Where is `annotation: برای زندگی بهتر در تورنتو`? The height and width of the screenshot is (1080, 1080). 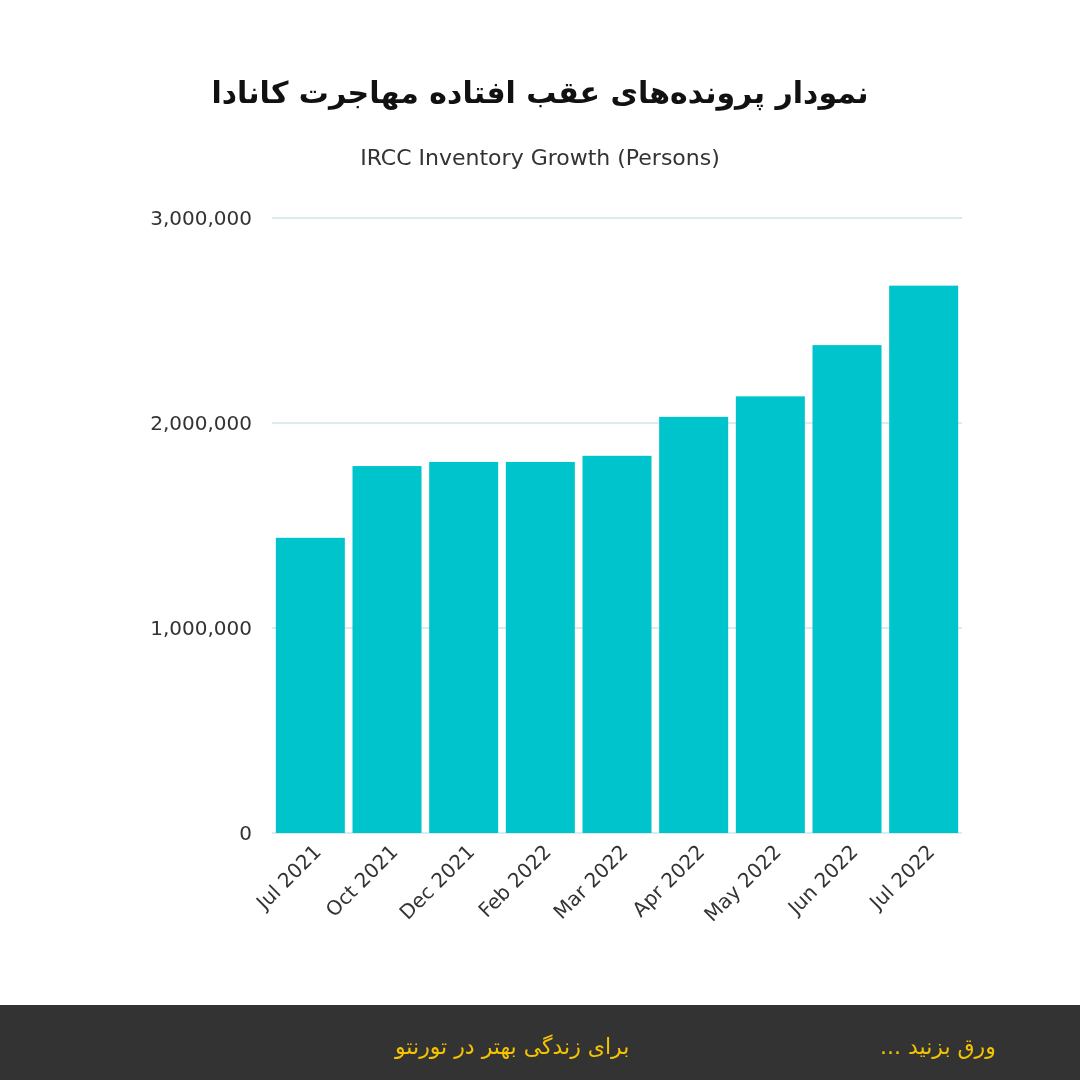
annotation: برای زندگی بهتر در تورنتو is located at coordinates (512, 1046).